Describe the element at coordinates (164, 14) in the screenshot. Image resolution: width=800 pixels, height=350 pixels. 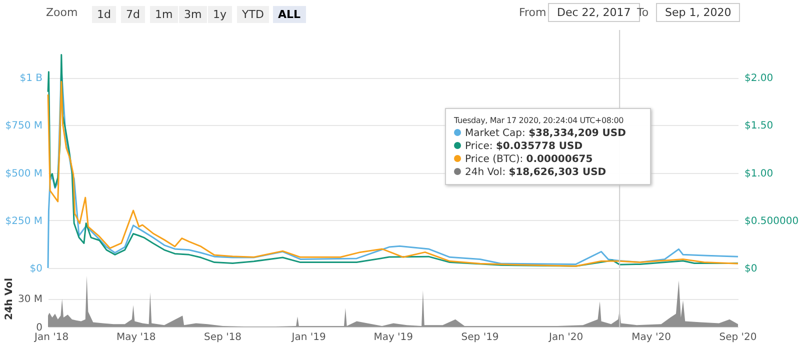
I see `text: 1m` at that location.